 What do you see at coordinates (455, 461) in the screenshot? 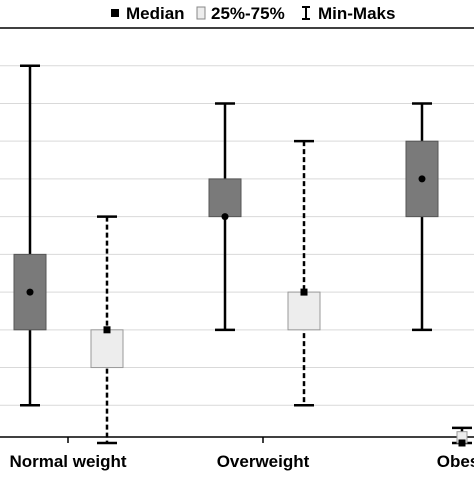
I see `x-tick-label: Obes` at bounding box center [455, 461].